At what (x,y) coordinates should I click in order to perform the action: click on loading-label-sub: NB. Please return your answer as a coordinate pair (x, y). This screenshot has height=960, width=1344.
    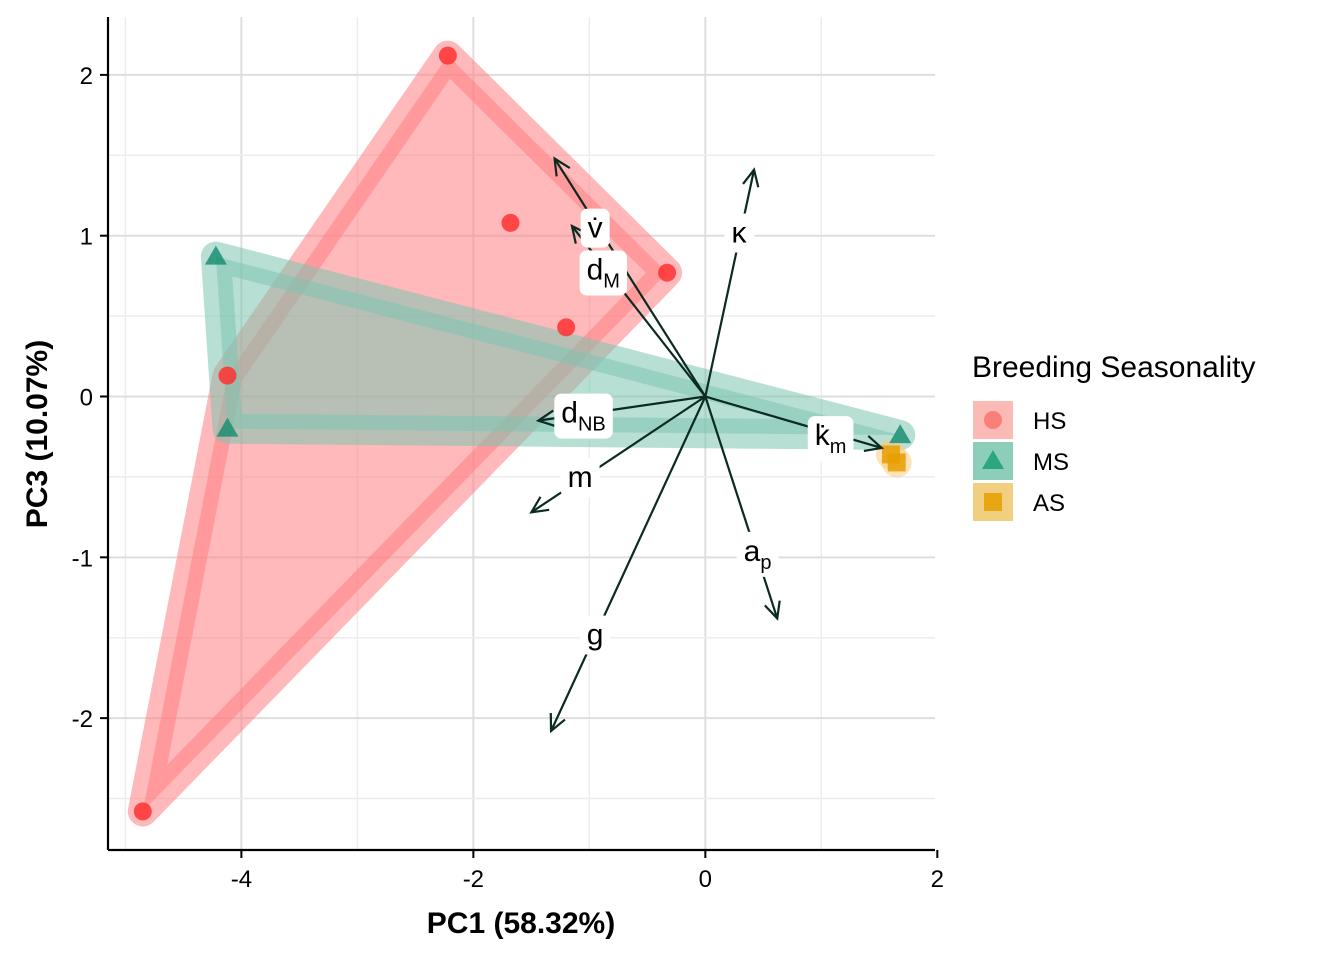
    Looking at the image, I should click on (592, 425).